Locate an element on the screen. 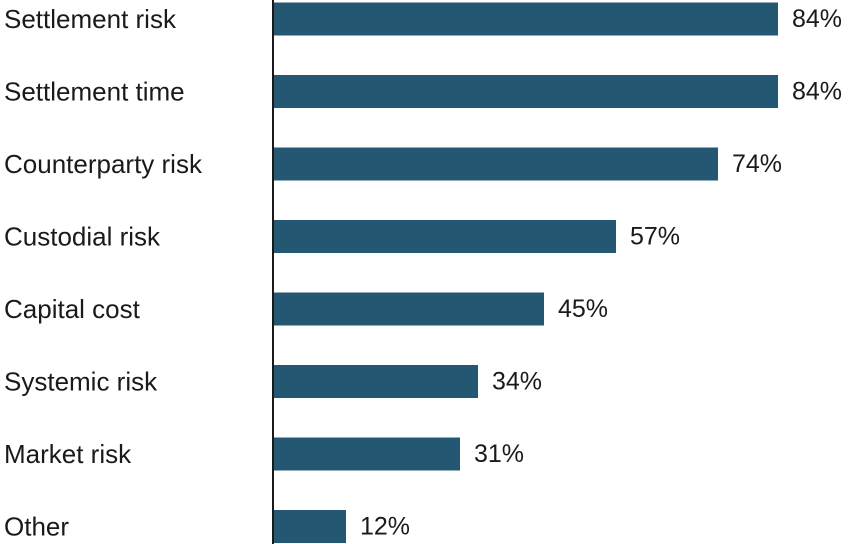 This screenshot has width=853, height=544. value-label: 57% is located at coordinates (655, 237).